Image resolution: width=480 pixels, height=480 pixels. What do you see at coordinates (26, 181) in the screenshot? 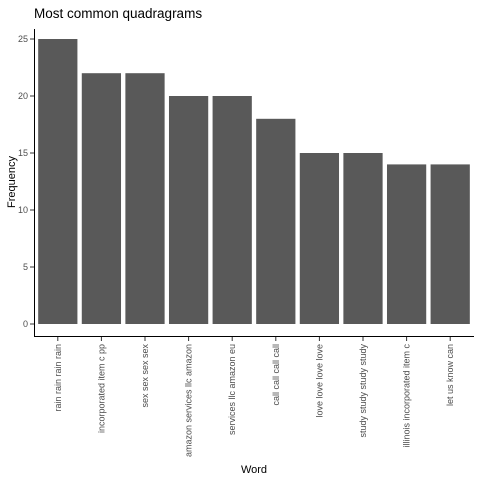
I see `y-axis-ticks: 0 5 10 15 20 25` at bounding box center [26, 181].